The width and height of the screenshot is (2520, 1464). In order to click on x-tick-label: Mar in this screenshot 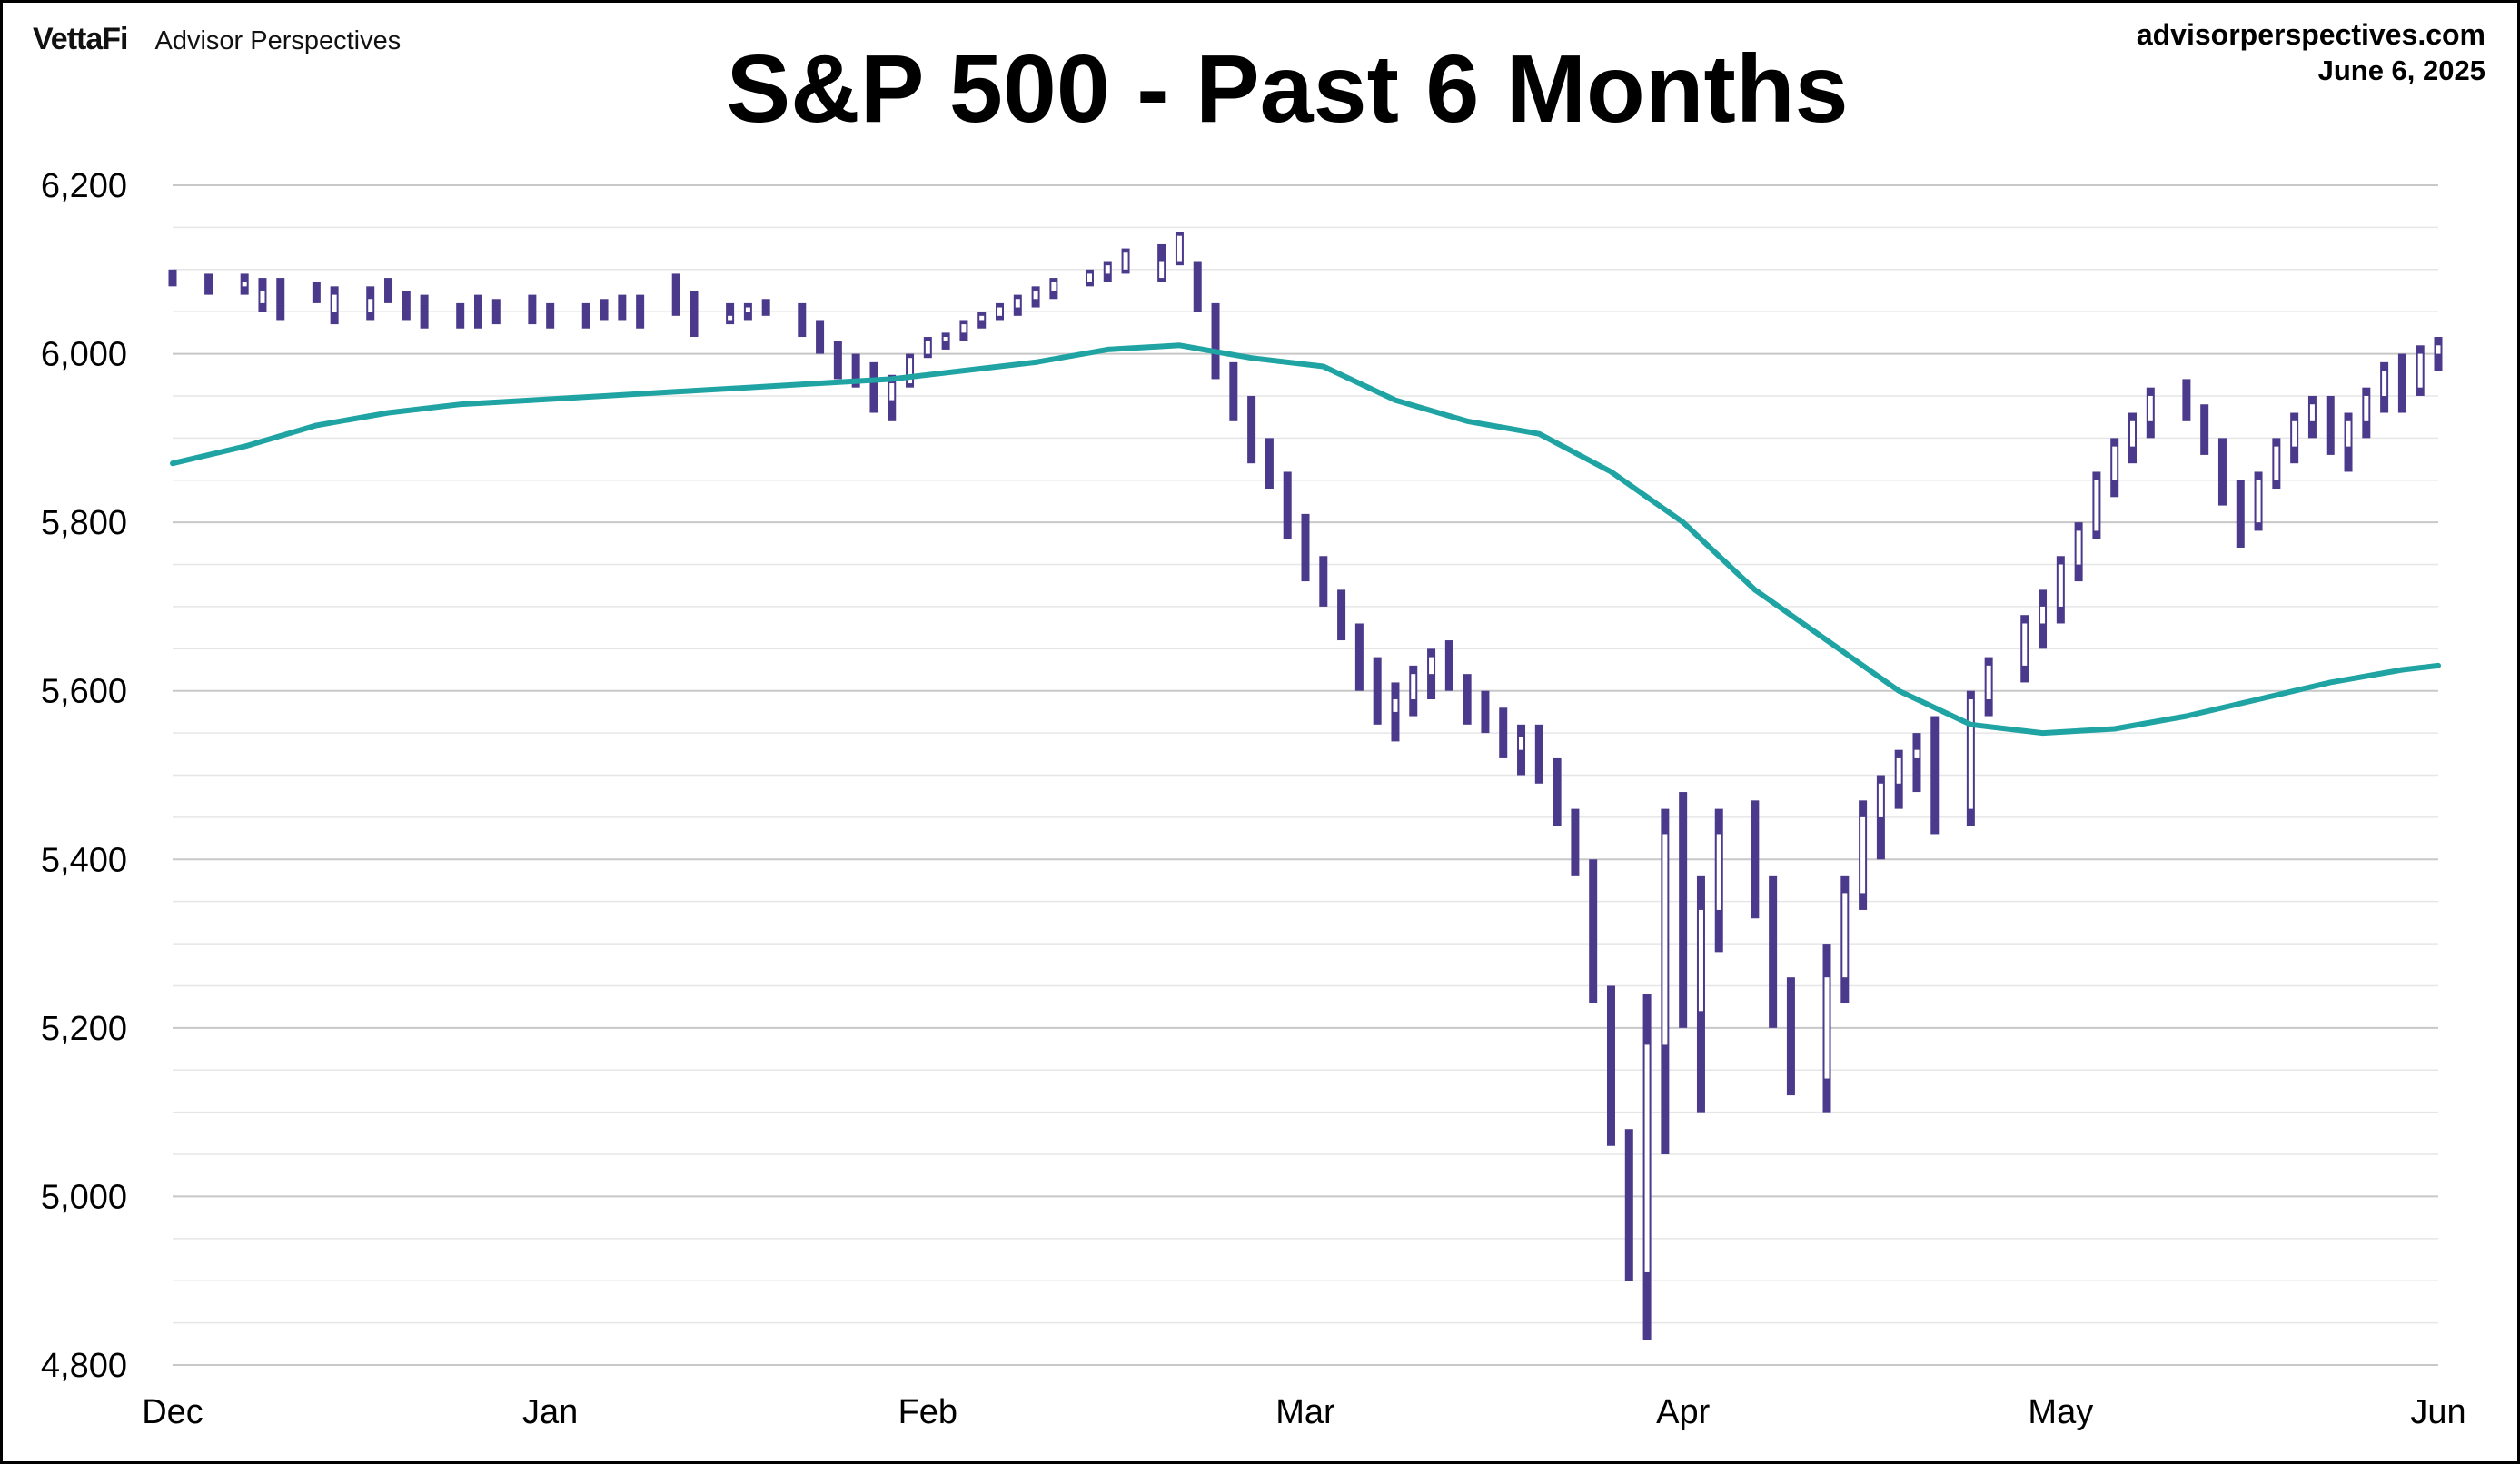, I will do `click(1305, 1412)`.